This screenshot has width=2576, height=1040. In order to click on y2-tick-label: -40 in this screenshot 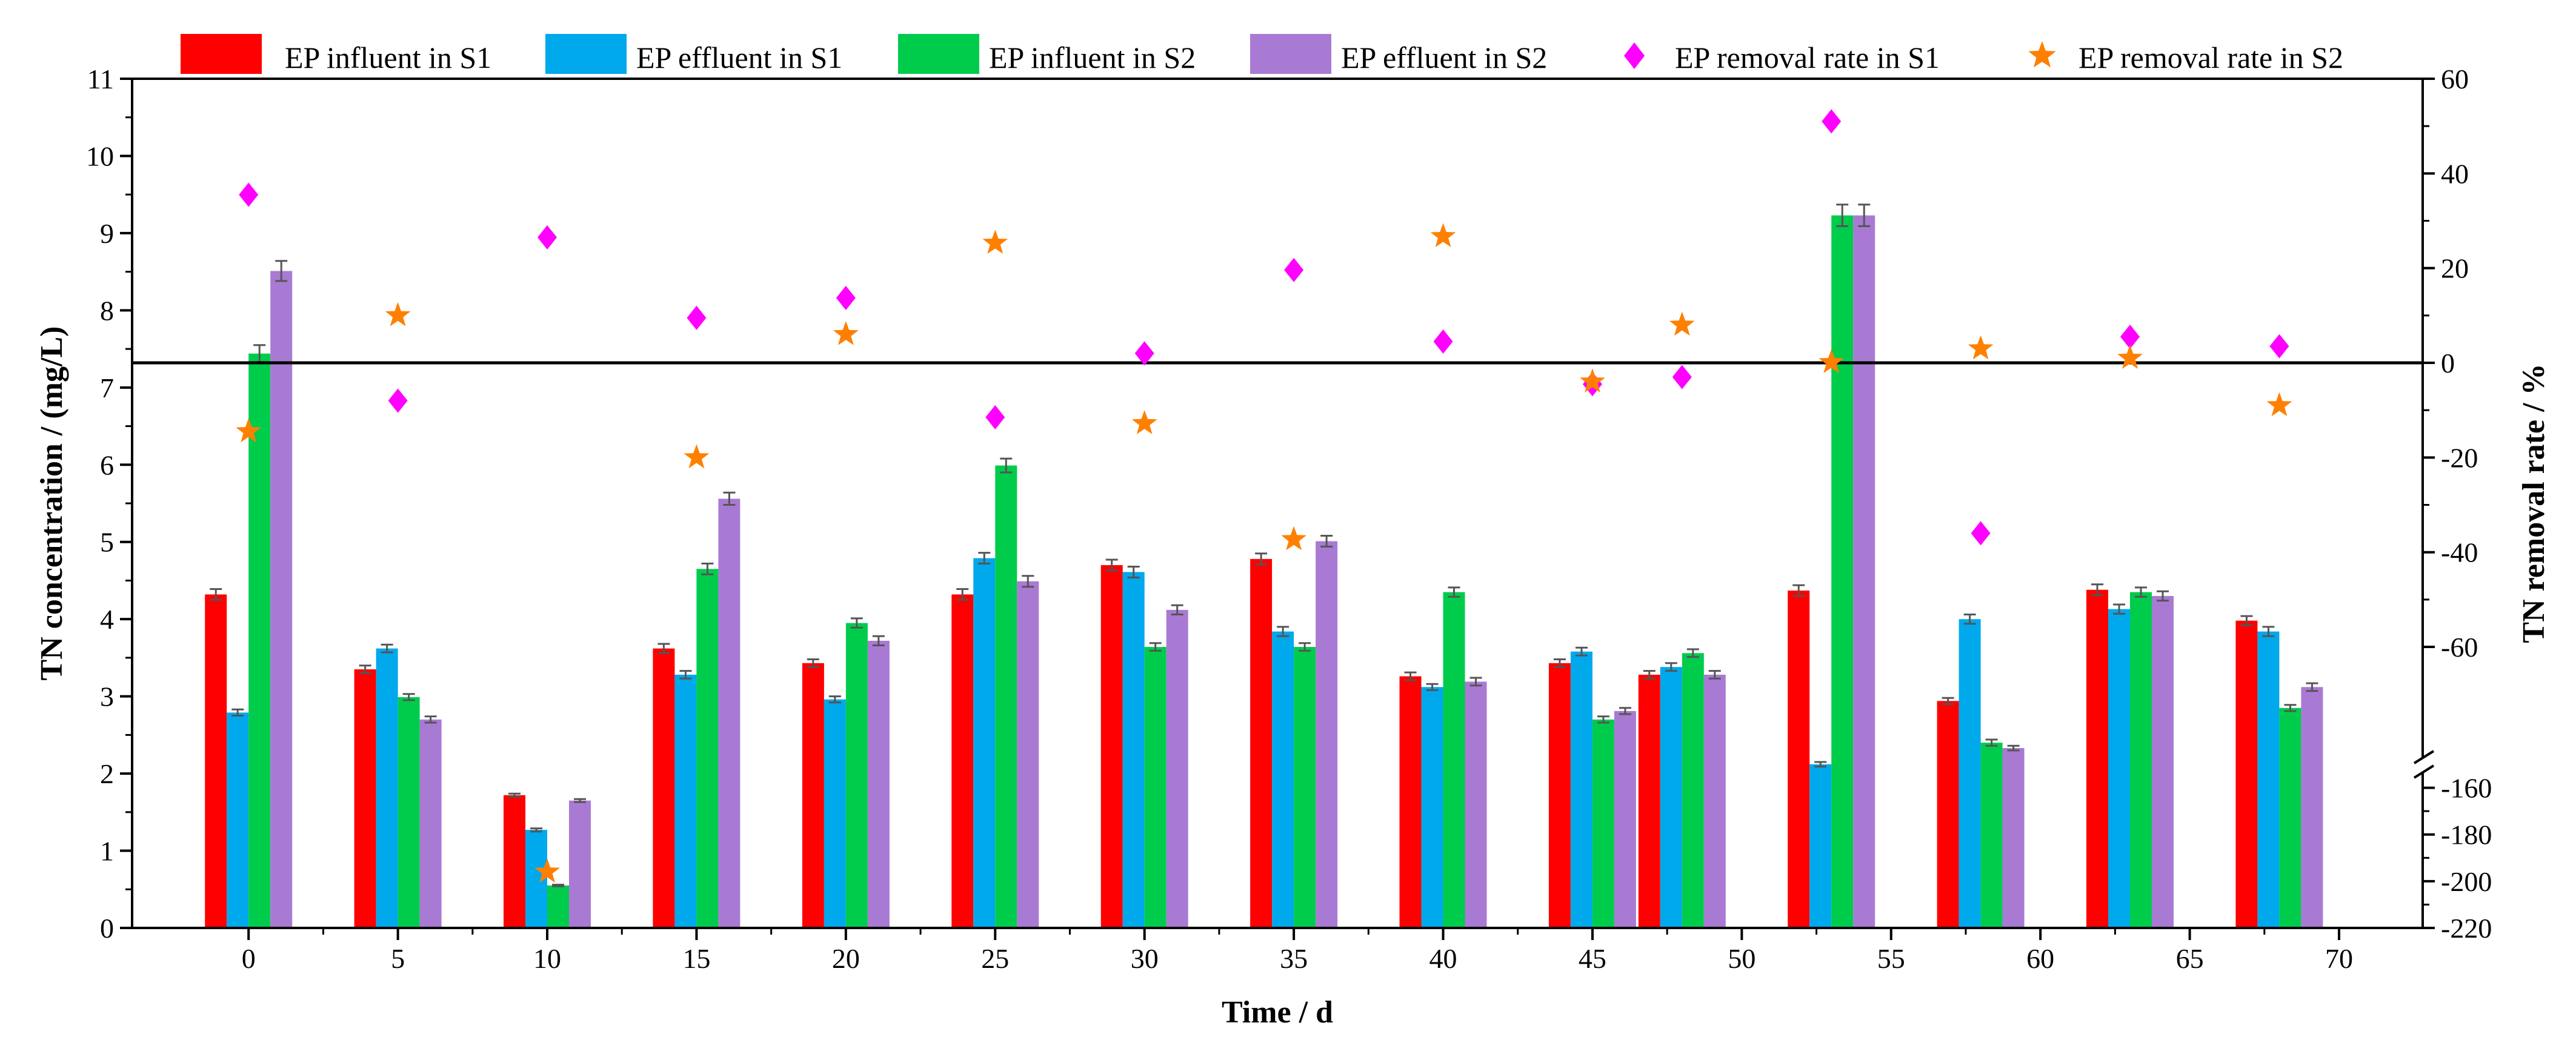, I will do `click(2459, 552)`.